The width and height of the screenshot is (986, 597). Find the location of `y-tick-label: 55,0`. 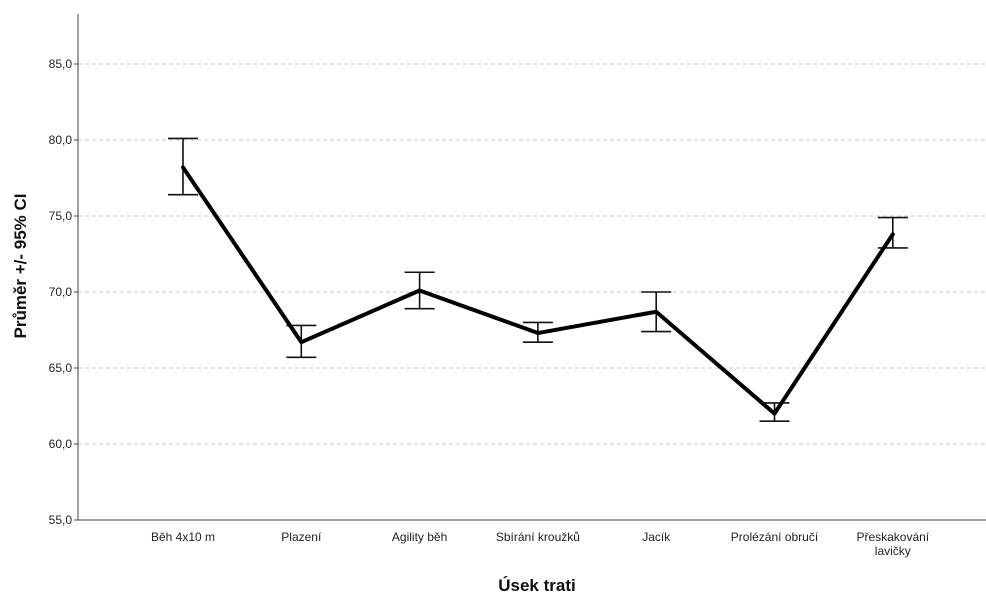

y-tick-label: 55,0 is located at coordinates (61, 520).